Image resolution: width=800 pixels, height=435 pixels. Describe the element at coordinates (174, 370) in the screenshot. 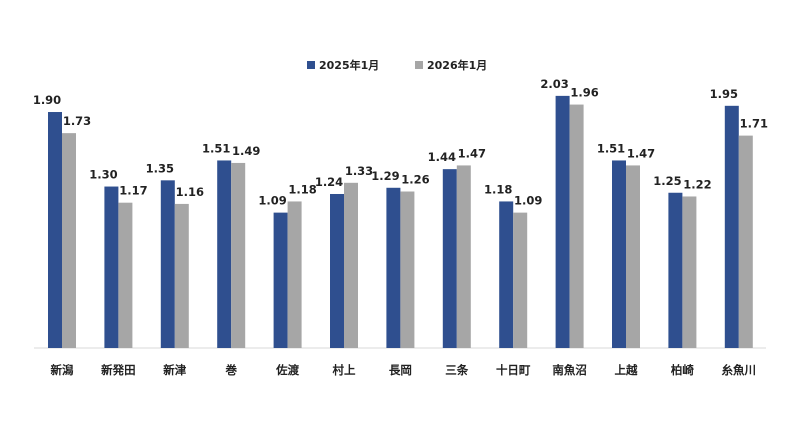

I see `x-tick-label-2: 新津` at that location.